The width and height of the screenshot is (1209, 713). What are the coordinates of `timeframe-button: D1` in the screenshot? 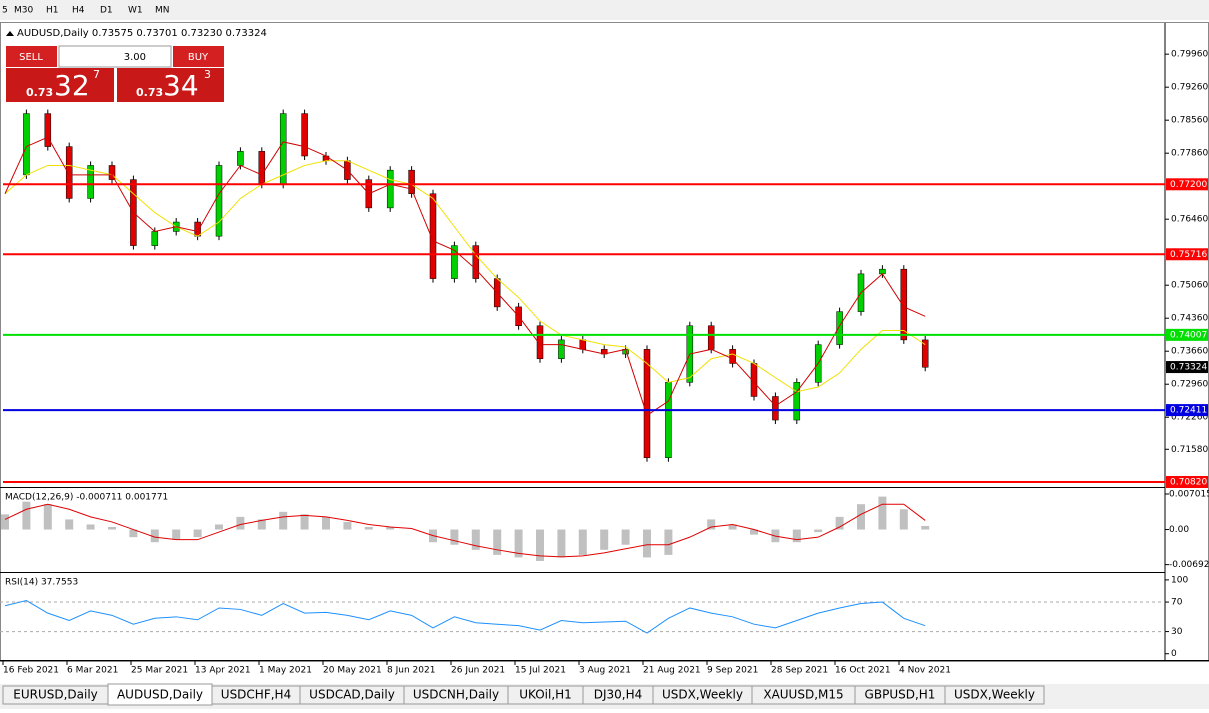 It's located at (106, 11).